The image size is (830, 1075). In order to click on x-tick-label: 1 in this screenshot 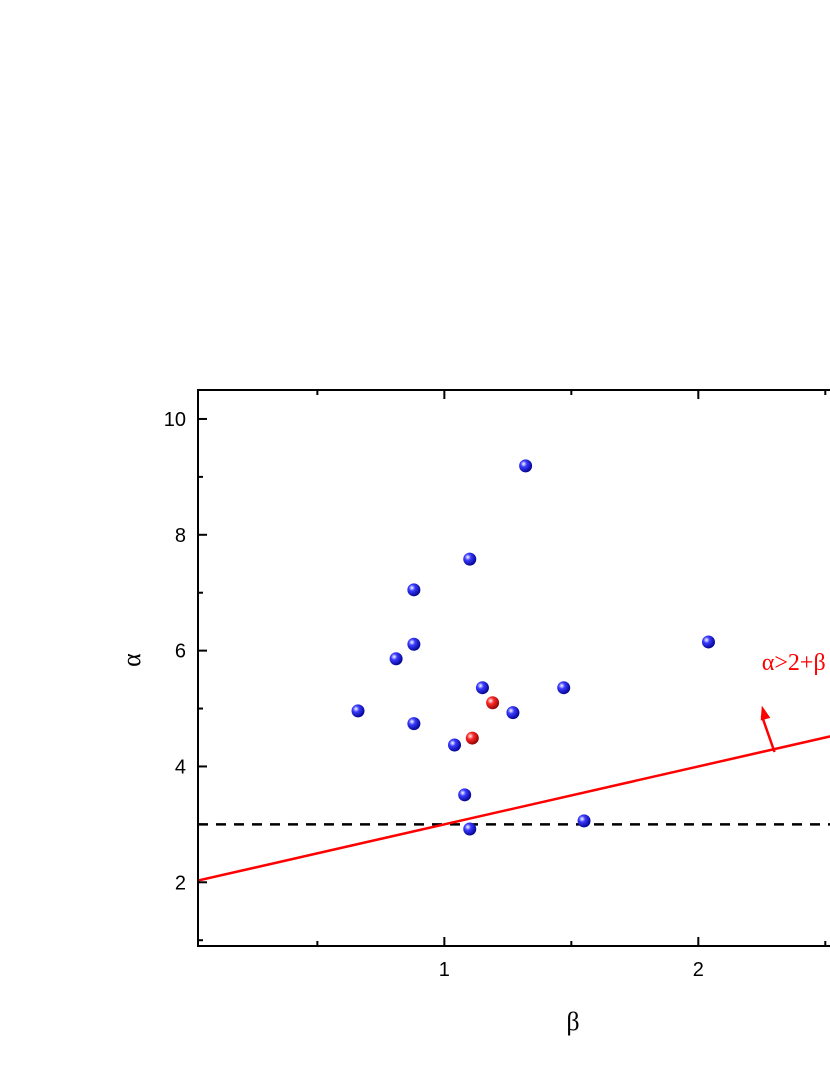, I will do `click(444, 970)`.